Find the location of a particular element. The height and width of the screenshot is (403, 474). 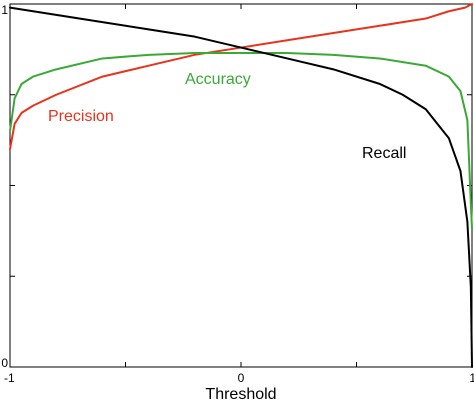

x-tick-label: 1 is located at coordinates (471, 378).